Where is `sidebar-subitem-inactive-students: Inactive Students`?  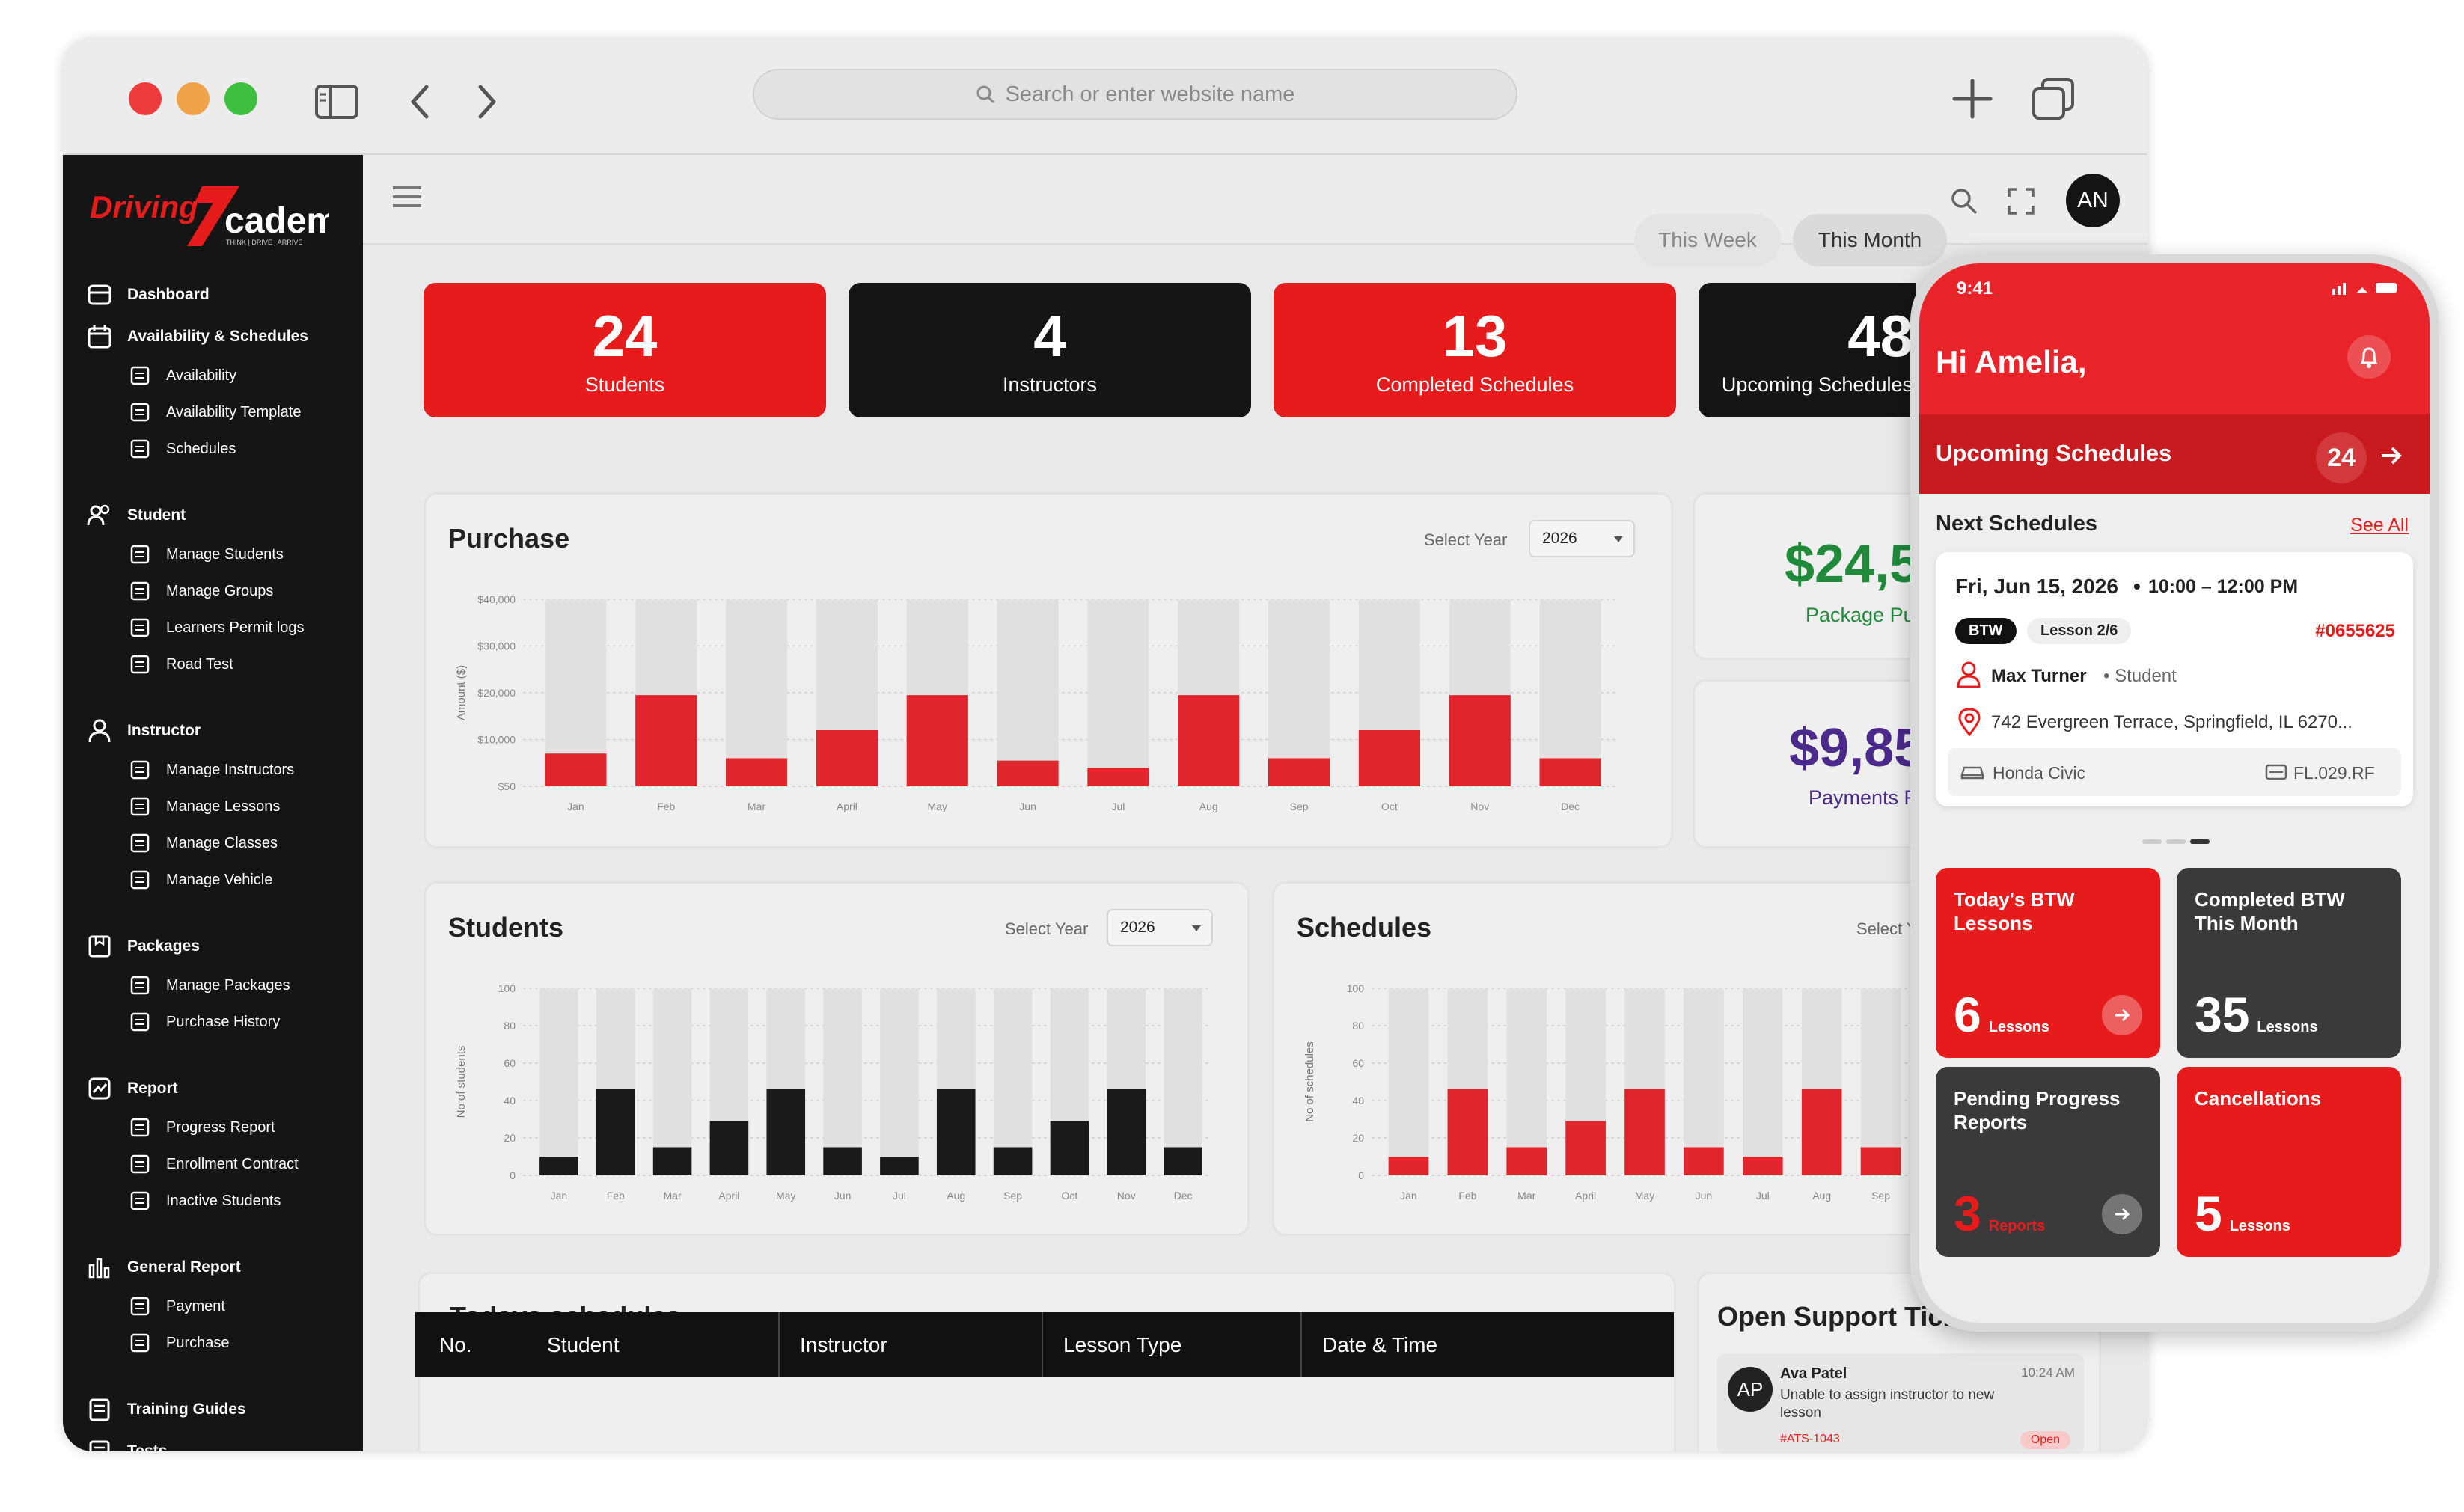 sidebar-subitem-inactive-students: Inactive Students is located at coordinates (205, 1201).